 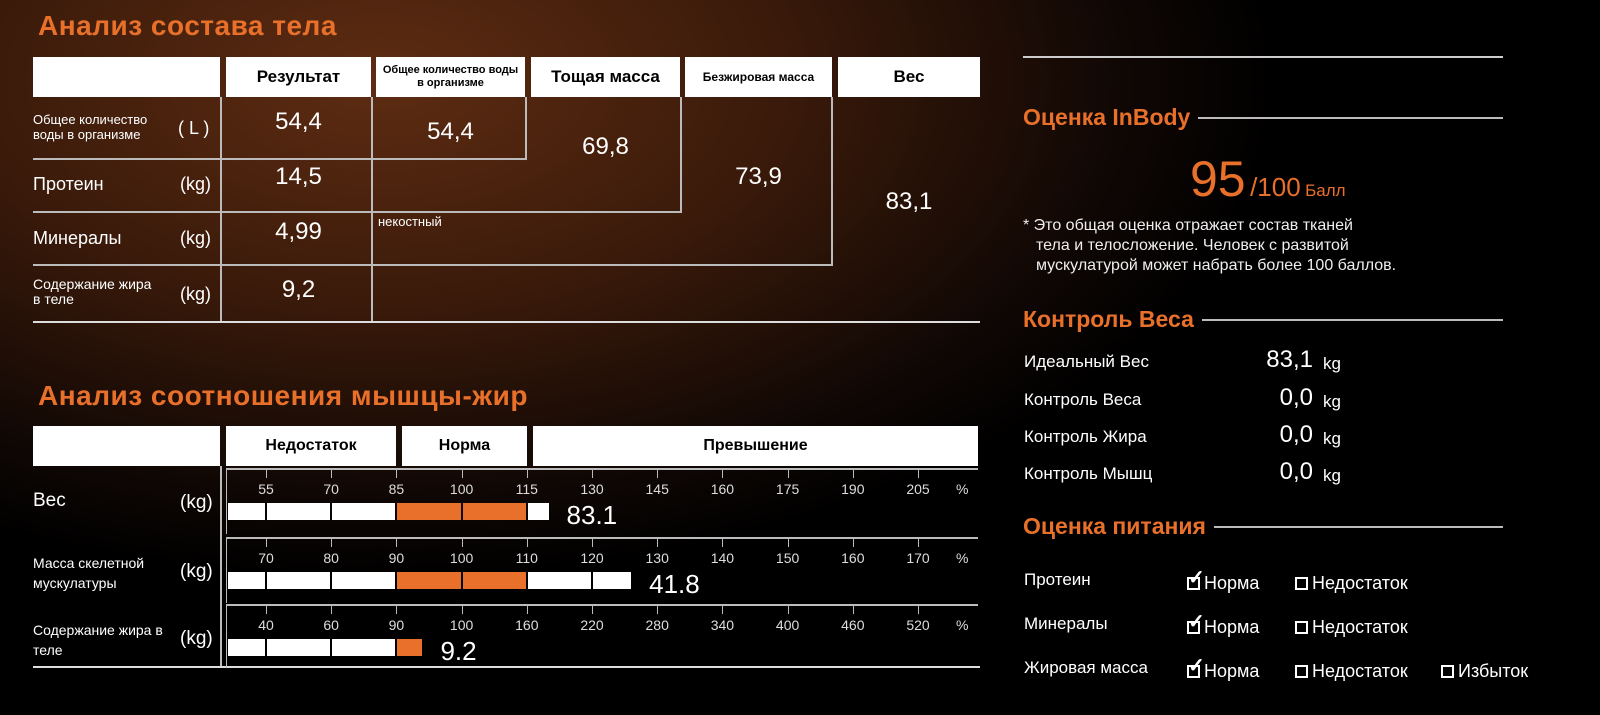 What do you see at coordinates (90, 127) in the screenshot?
I see `row-label-water: Общее количество воды в организме` at bounding box center [90, 127].